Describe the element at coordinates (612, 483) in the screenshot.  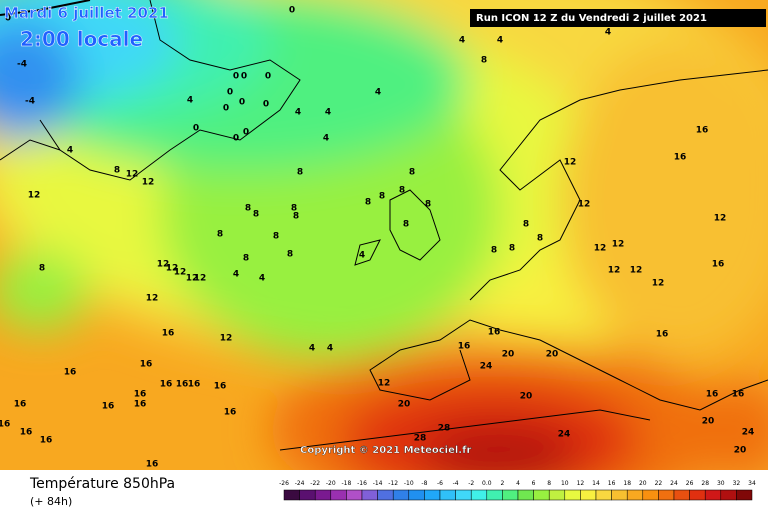
I see `colorbar-tick-label: 16` at that location.